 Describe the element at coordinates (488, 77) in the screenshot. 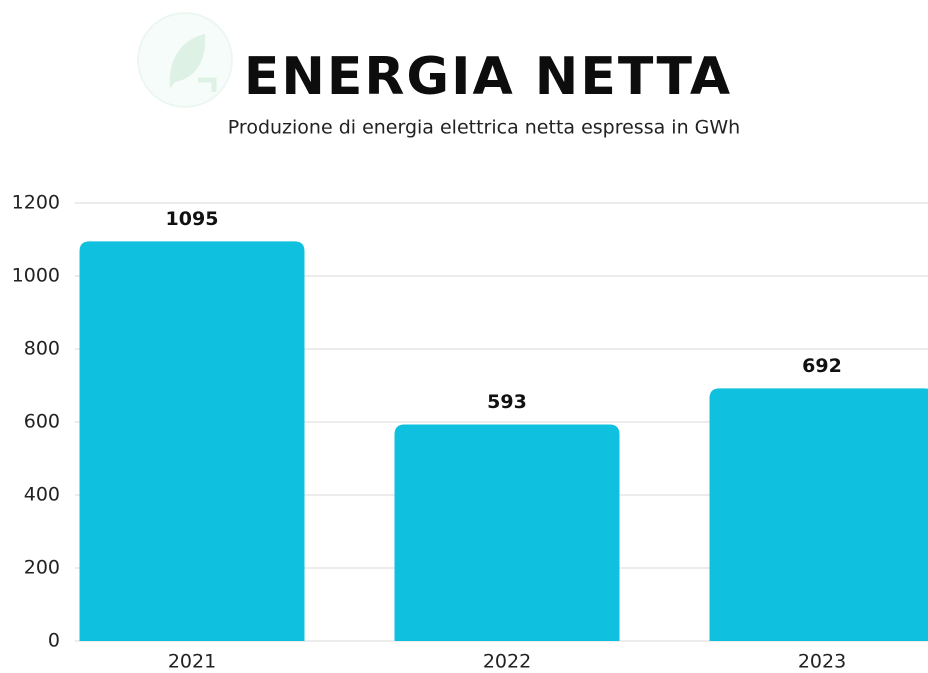

I see `chart-title: ENERGIA NETTA` at that location.